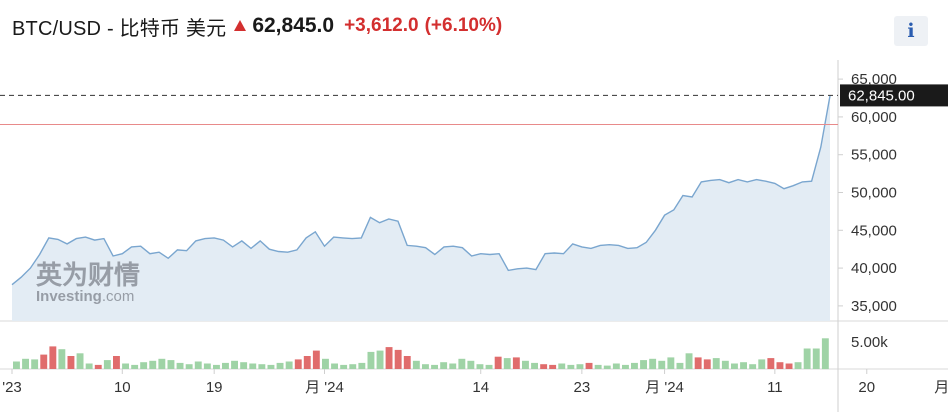  Describe the element at coordinates (463, 25) in the screenshot. I see `price-change-percent: (+6.10%)` at that location.